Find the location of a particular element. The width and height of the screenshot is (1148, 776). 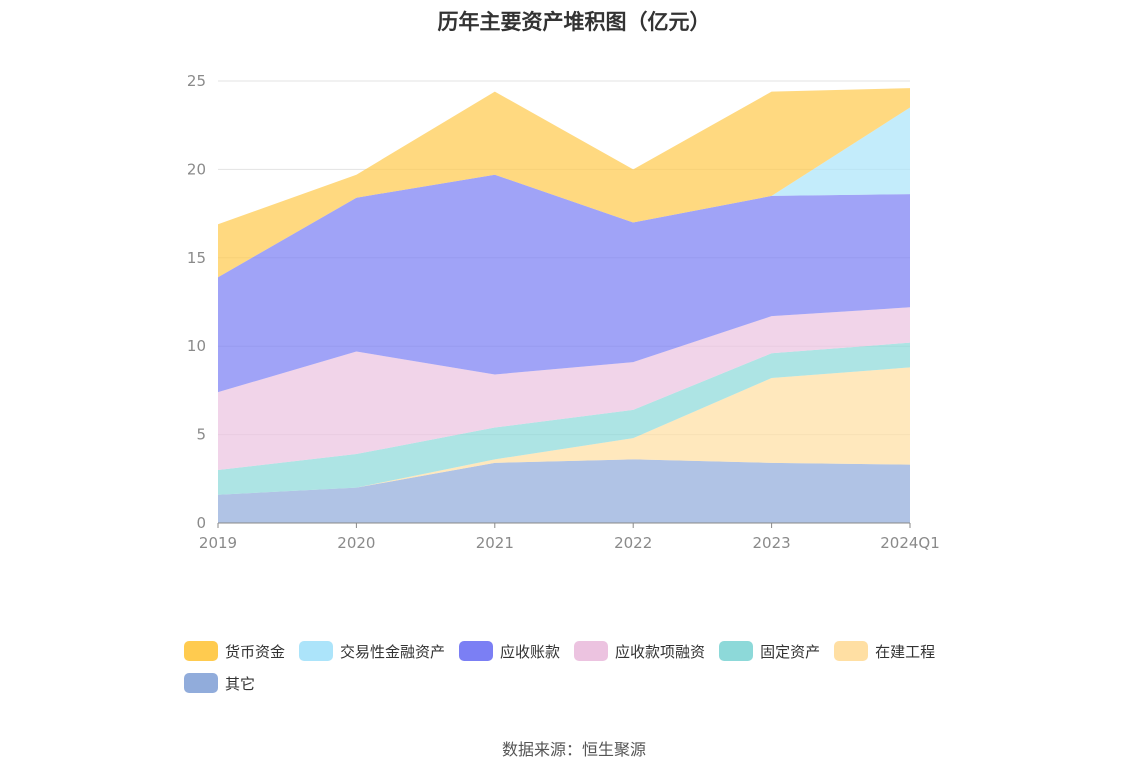

legend-item: 应收款项融资 is located at coordinates (639, 651).